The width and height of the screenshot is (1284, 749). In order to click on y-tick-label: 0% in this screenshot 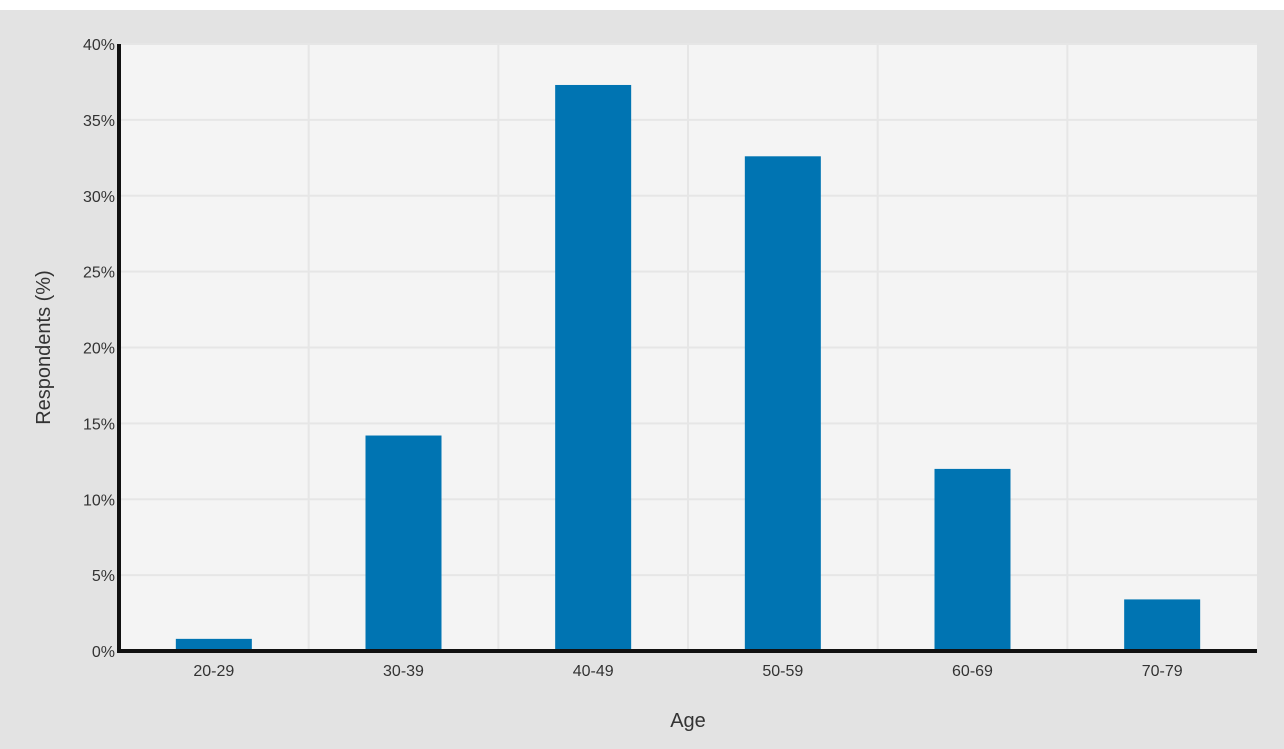, I will do `click(103, 652)`.